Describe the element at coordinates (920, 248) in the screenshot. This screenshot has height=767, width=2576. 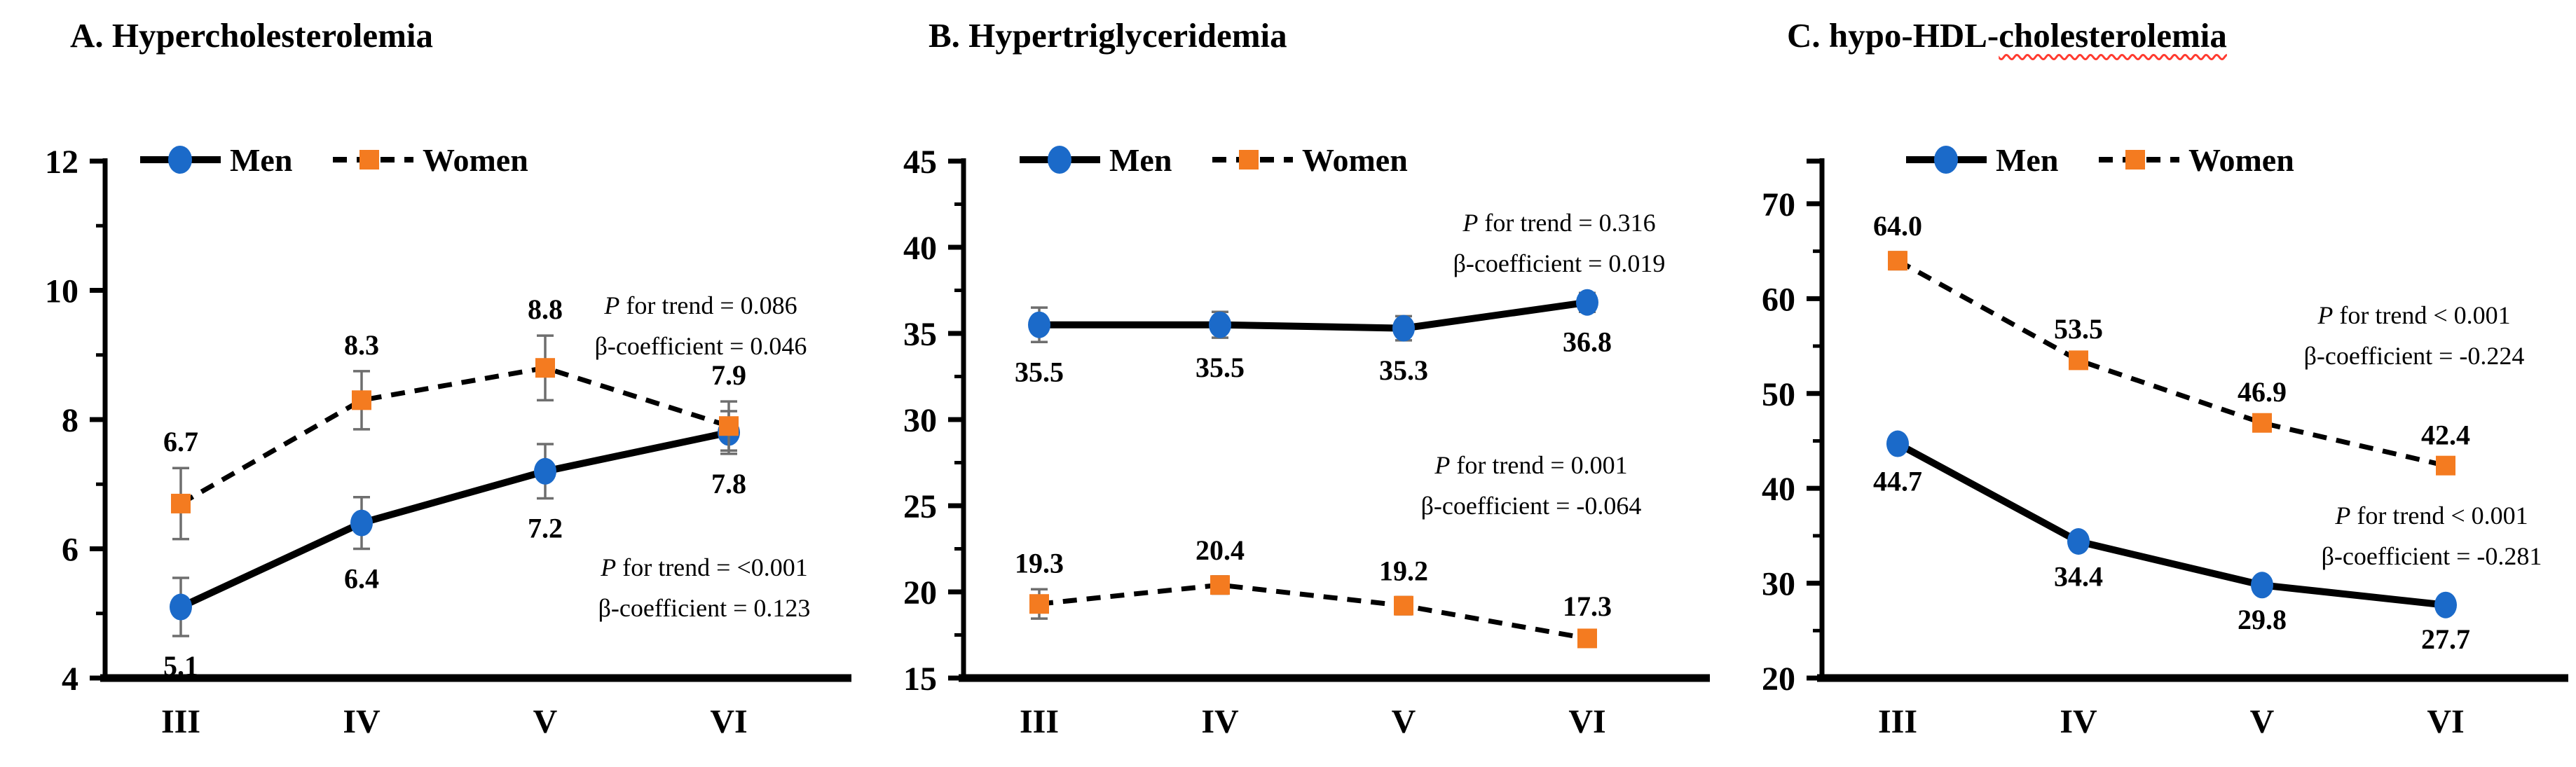
I see `panel-b-y-tick-label: 40` at that location.